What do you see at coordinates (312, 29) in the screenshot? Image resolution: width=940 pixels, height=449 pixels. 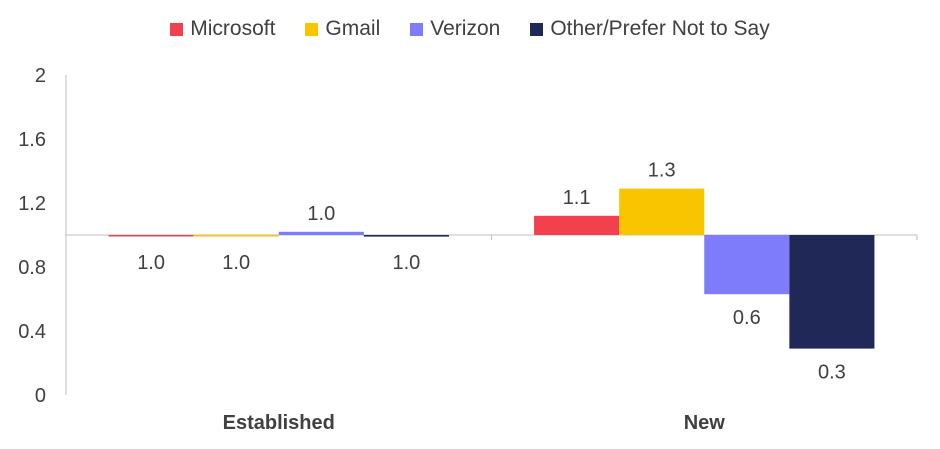 I see `legend-swatch-gmail` at bounding box center [312, 29].